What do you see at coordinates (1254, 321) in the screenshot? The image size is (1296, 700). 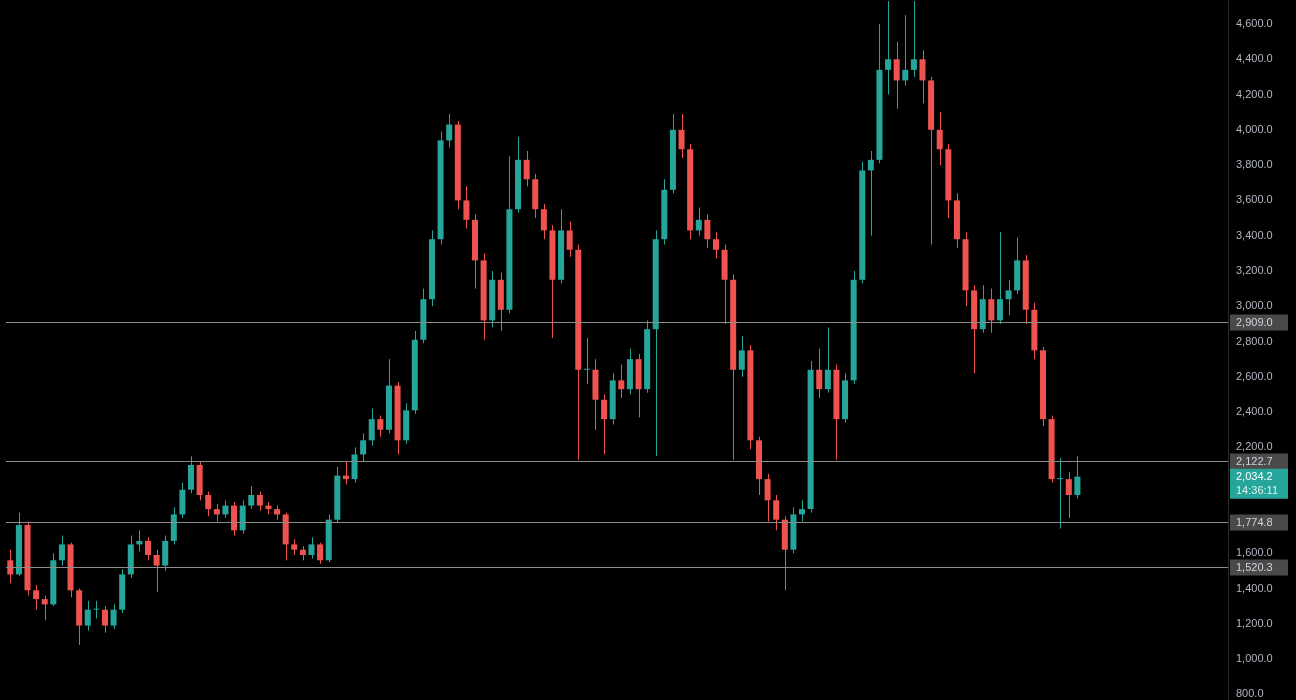 I see `ref-line-label: 2,909.0` at bounding box center [1254, 321].